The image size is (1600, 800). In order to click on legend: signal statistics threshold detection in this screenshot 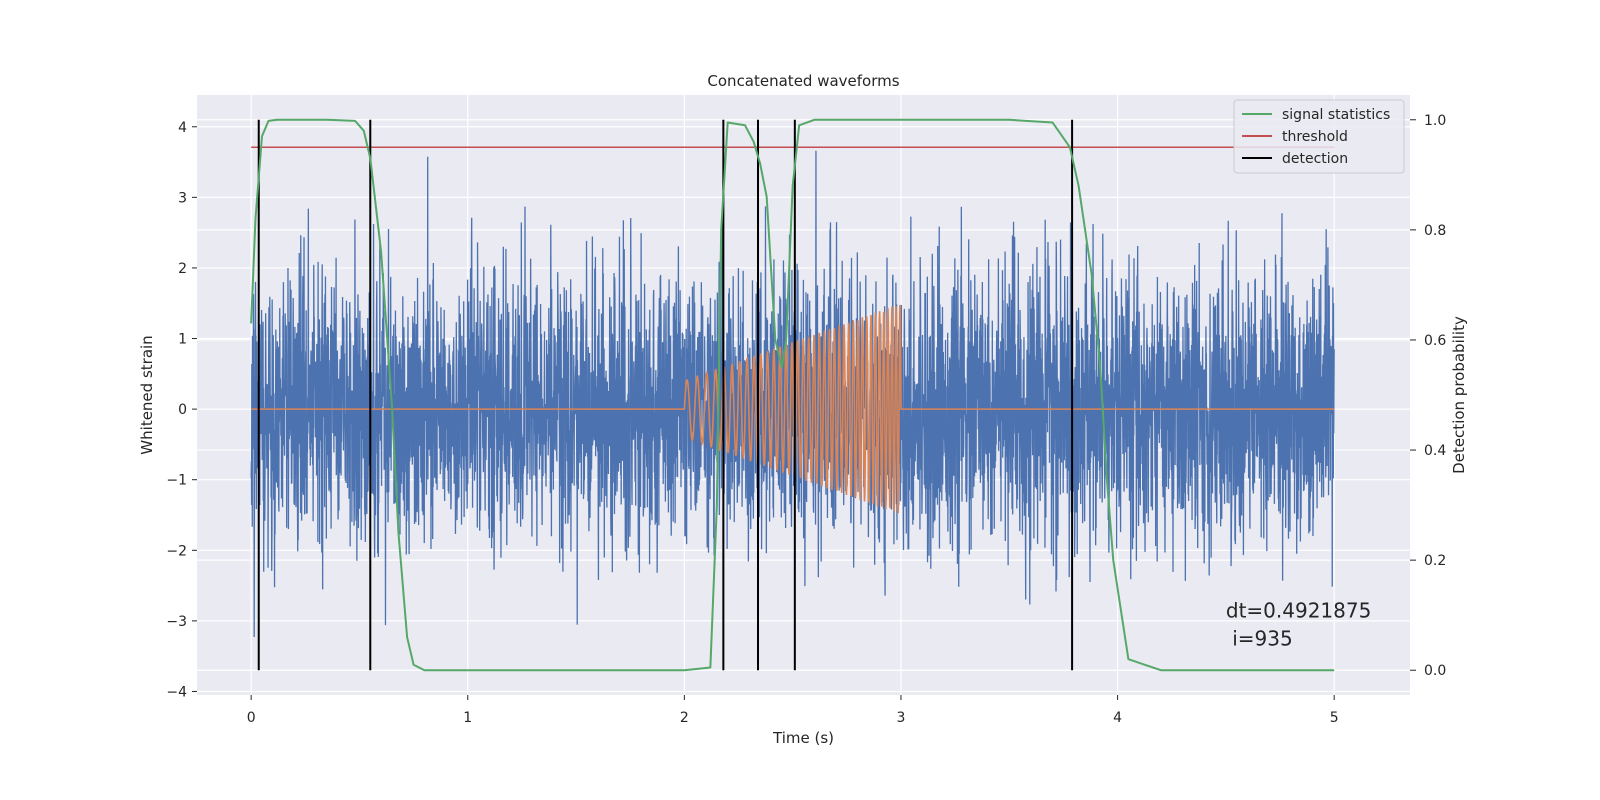, I will do `click(1319, 136)`.